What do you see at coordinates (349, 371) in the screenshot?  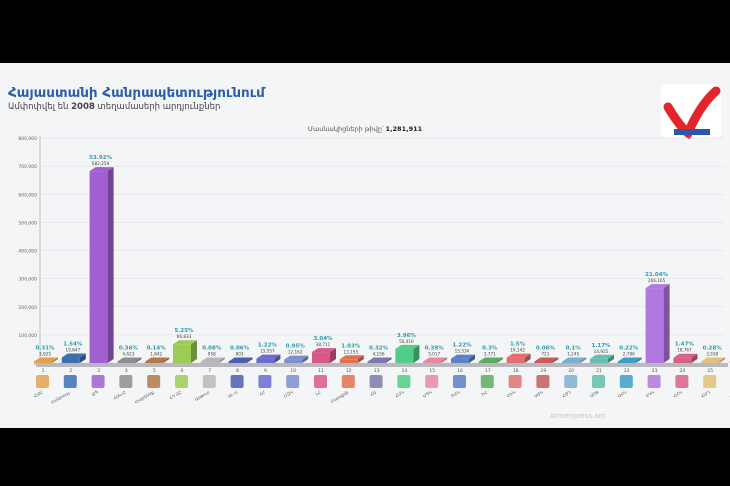 I see `category-number: 12` at bounding box center [349, 371].